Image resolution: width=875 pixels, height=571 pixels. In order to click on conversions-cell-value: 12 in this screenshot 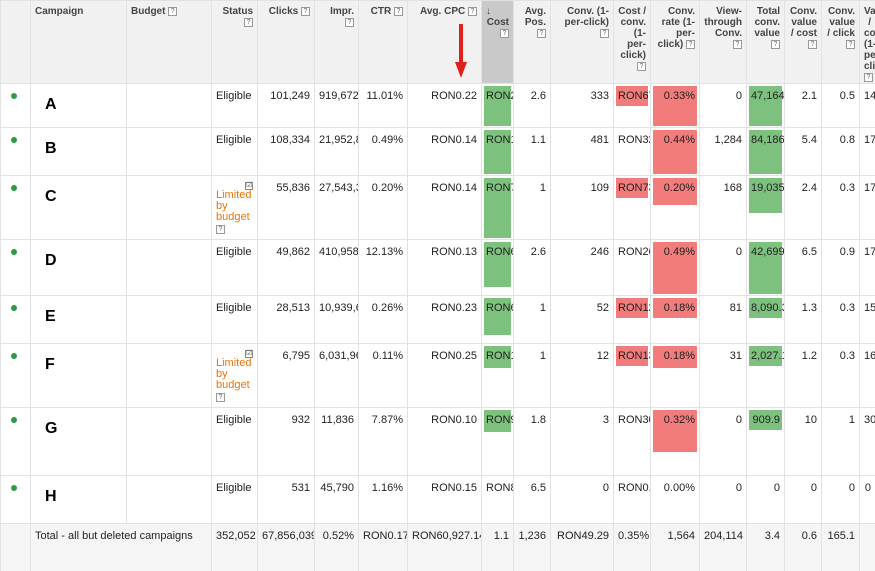, I will do `click(602, 356)`.